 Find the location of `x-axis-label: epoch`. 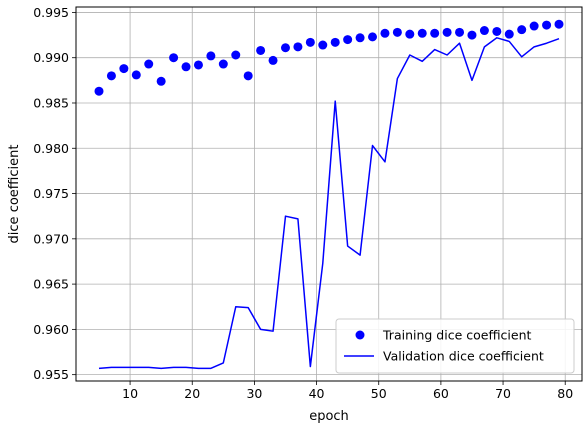

x-axis-label: epoch is located at coordinates (329, 416).